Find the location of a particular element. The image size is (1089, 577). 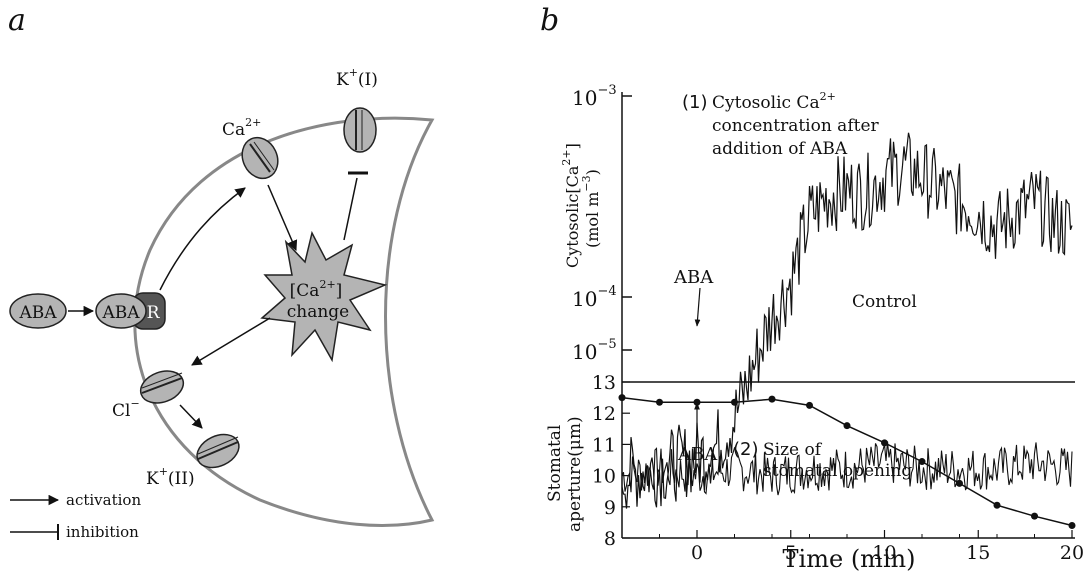

aperture-xlabel: Time (min) is located at coordinates (849, 559).